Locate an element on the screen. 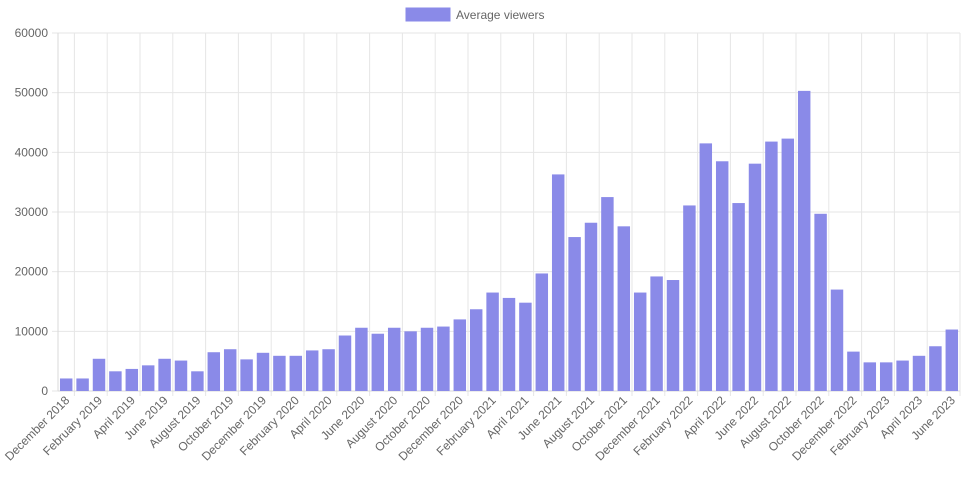  y-tick-label: 40000 is located at coordinates (32, 152).